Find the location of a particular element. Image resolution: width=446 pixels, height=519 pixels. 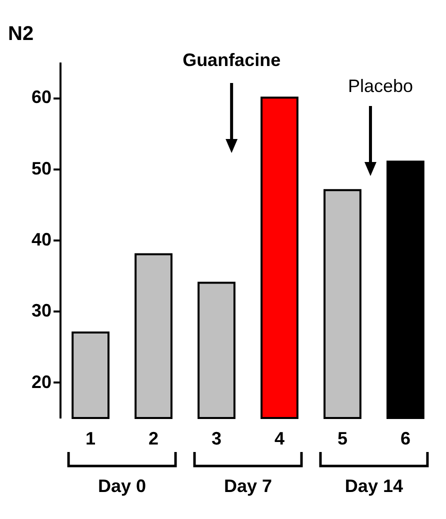

x-tick-label: 2 is located at coordinates (153, 438).